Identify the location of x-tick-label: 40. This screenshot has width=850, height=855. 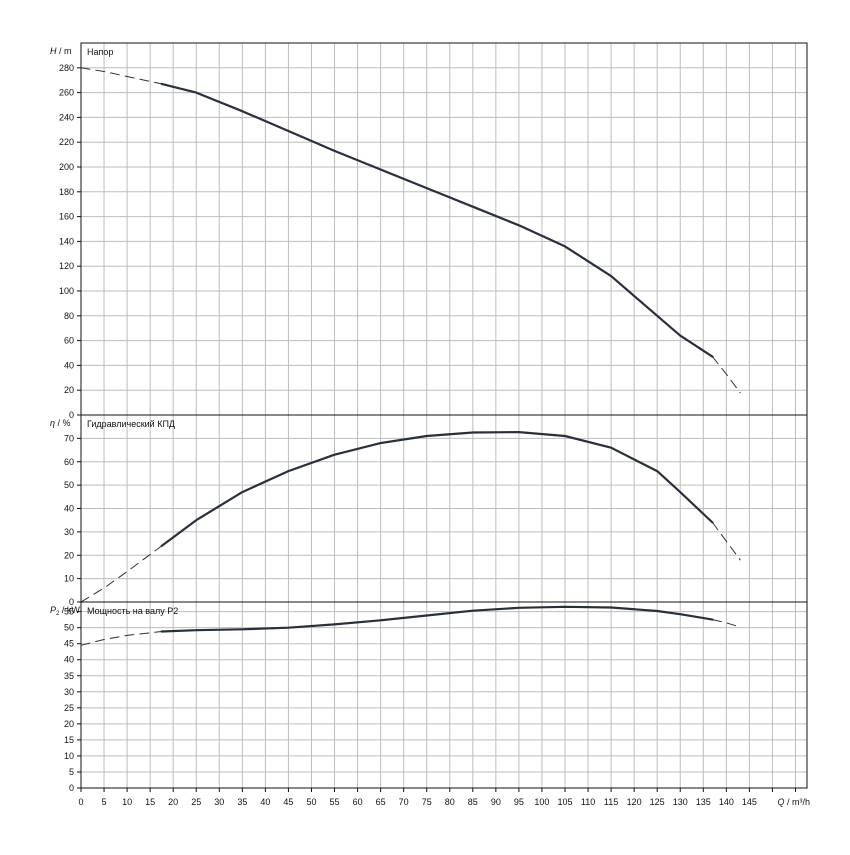
(265, 802).